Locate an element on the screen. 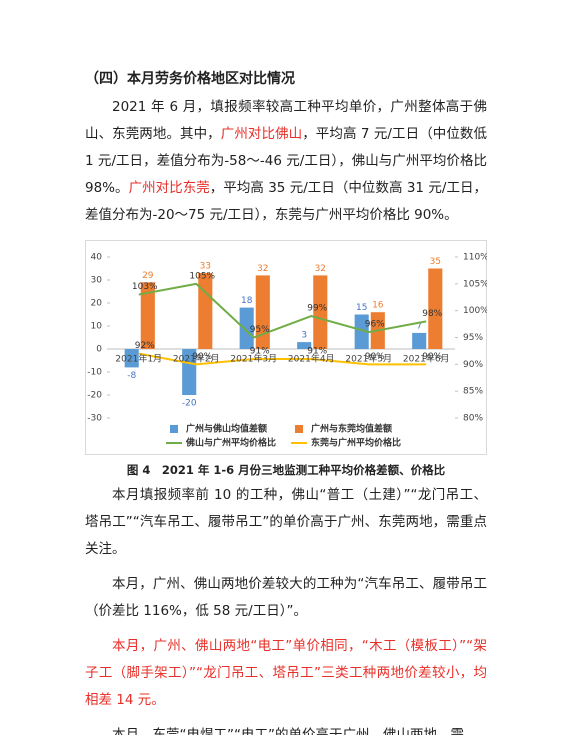  legend-label: 东莞与广州平均价格比 is located at coordinates (356, 443).